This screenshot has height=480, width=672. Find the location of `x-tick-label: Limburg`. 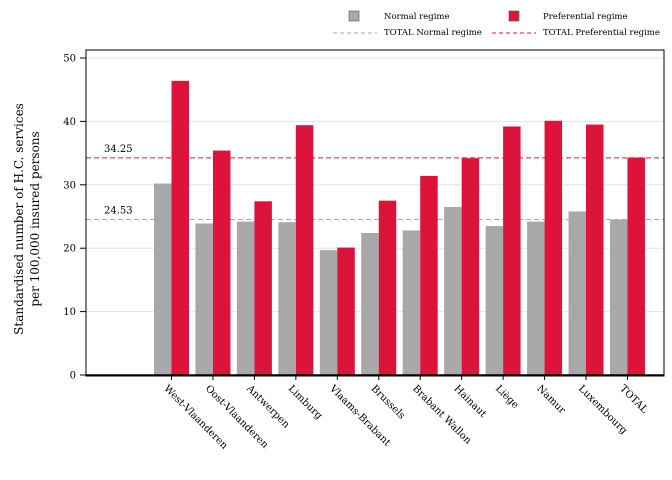

x-tick-label: Limburg is located at coordinates (305, 402).